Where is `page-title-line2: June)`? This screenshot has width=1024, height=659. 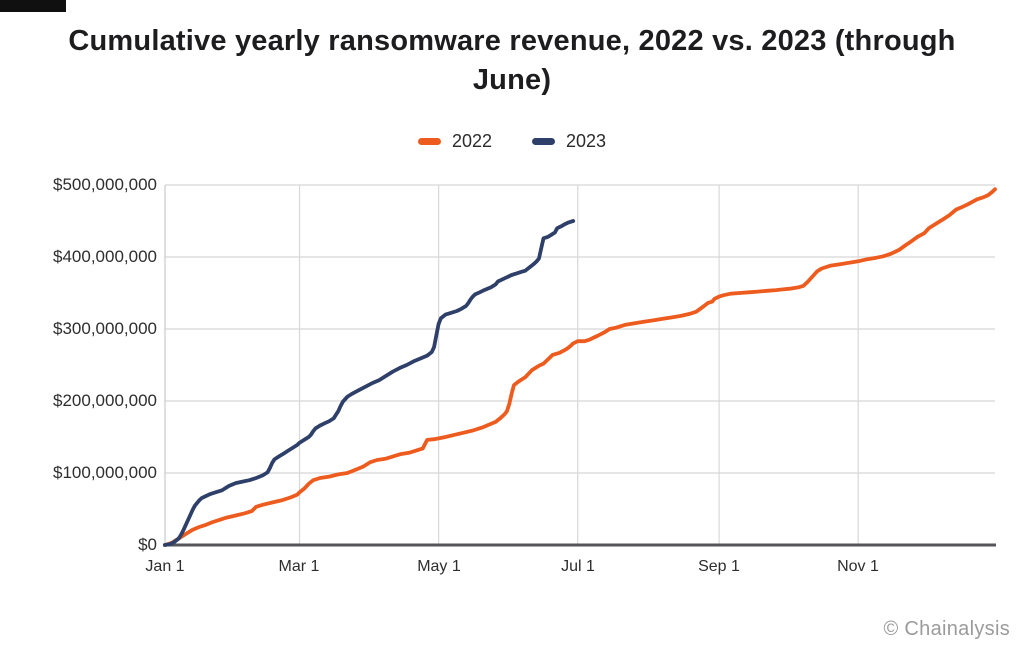 page-title-line2: June) is located at coordinates (512, 80).